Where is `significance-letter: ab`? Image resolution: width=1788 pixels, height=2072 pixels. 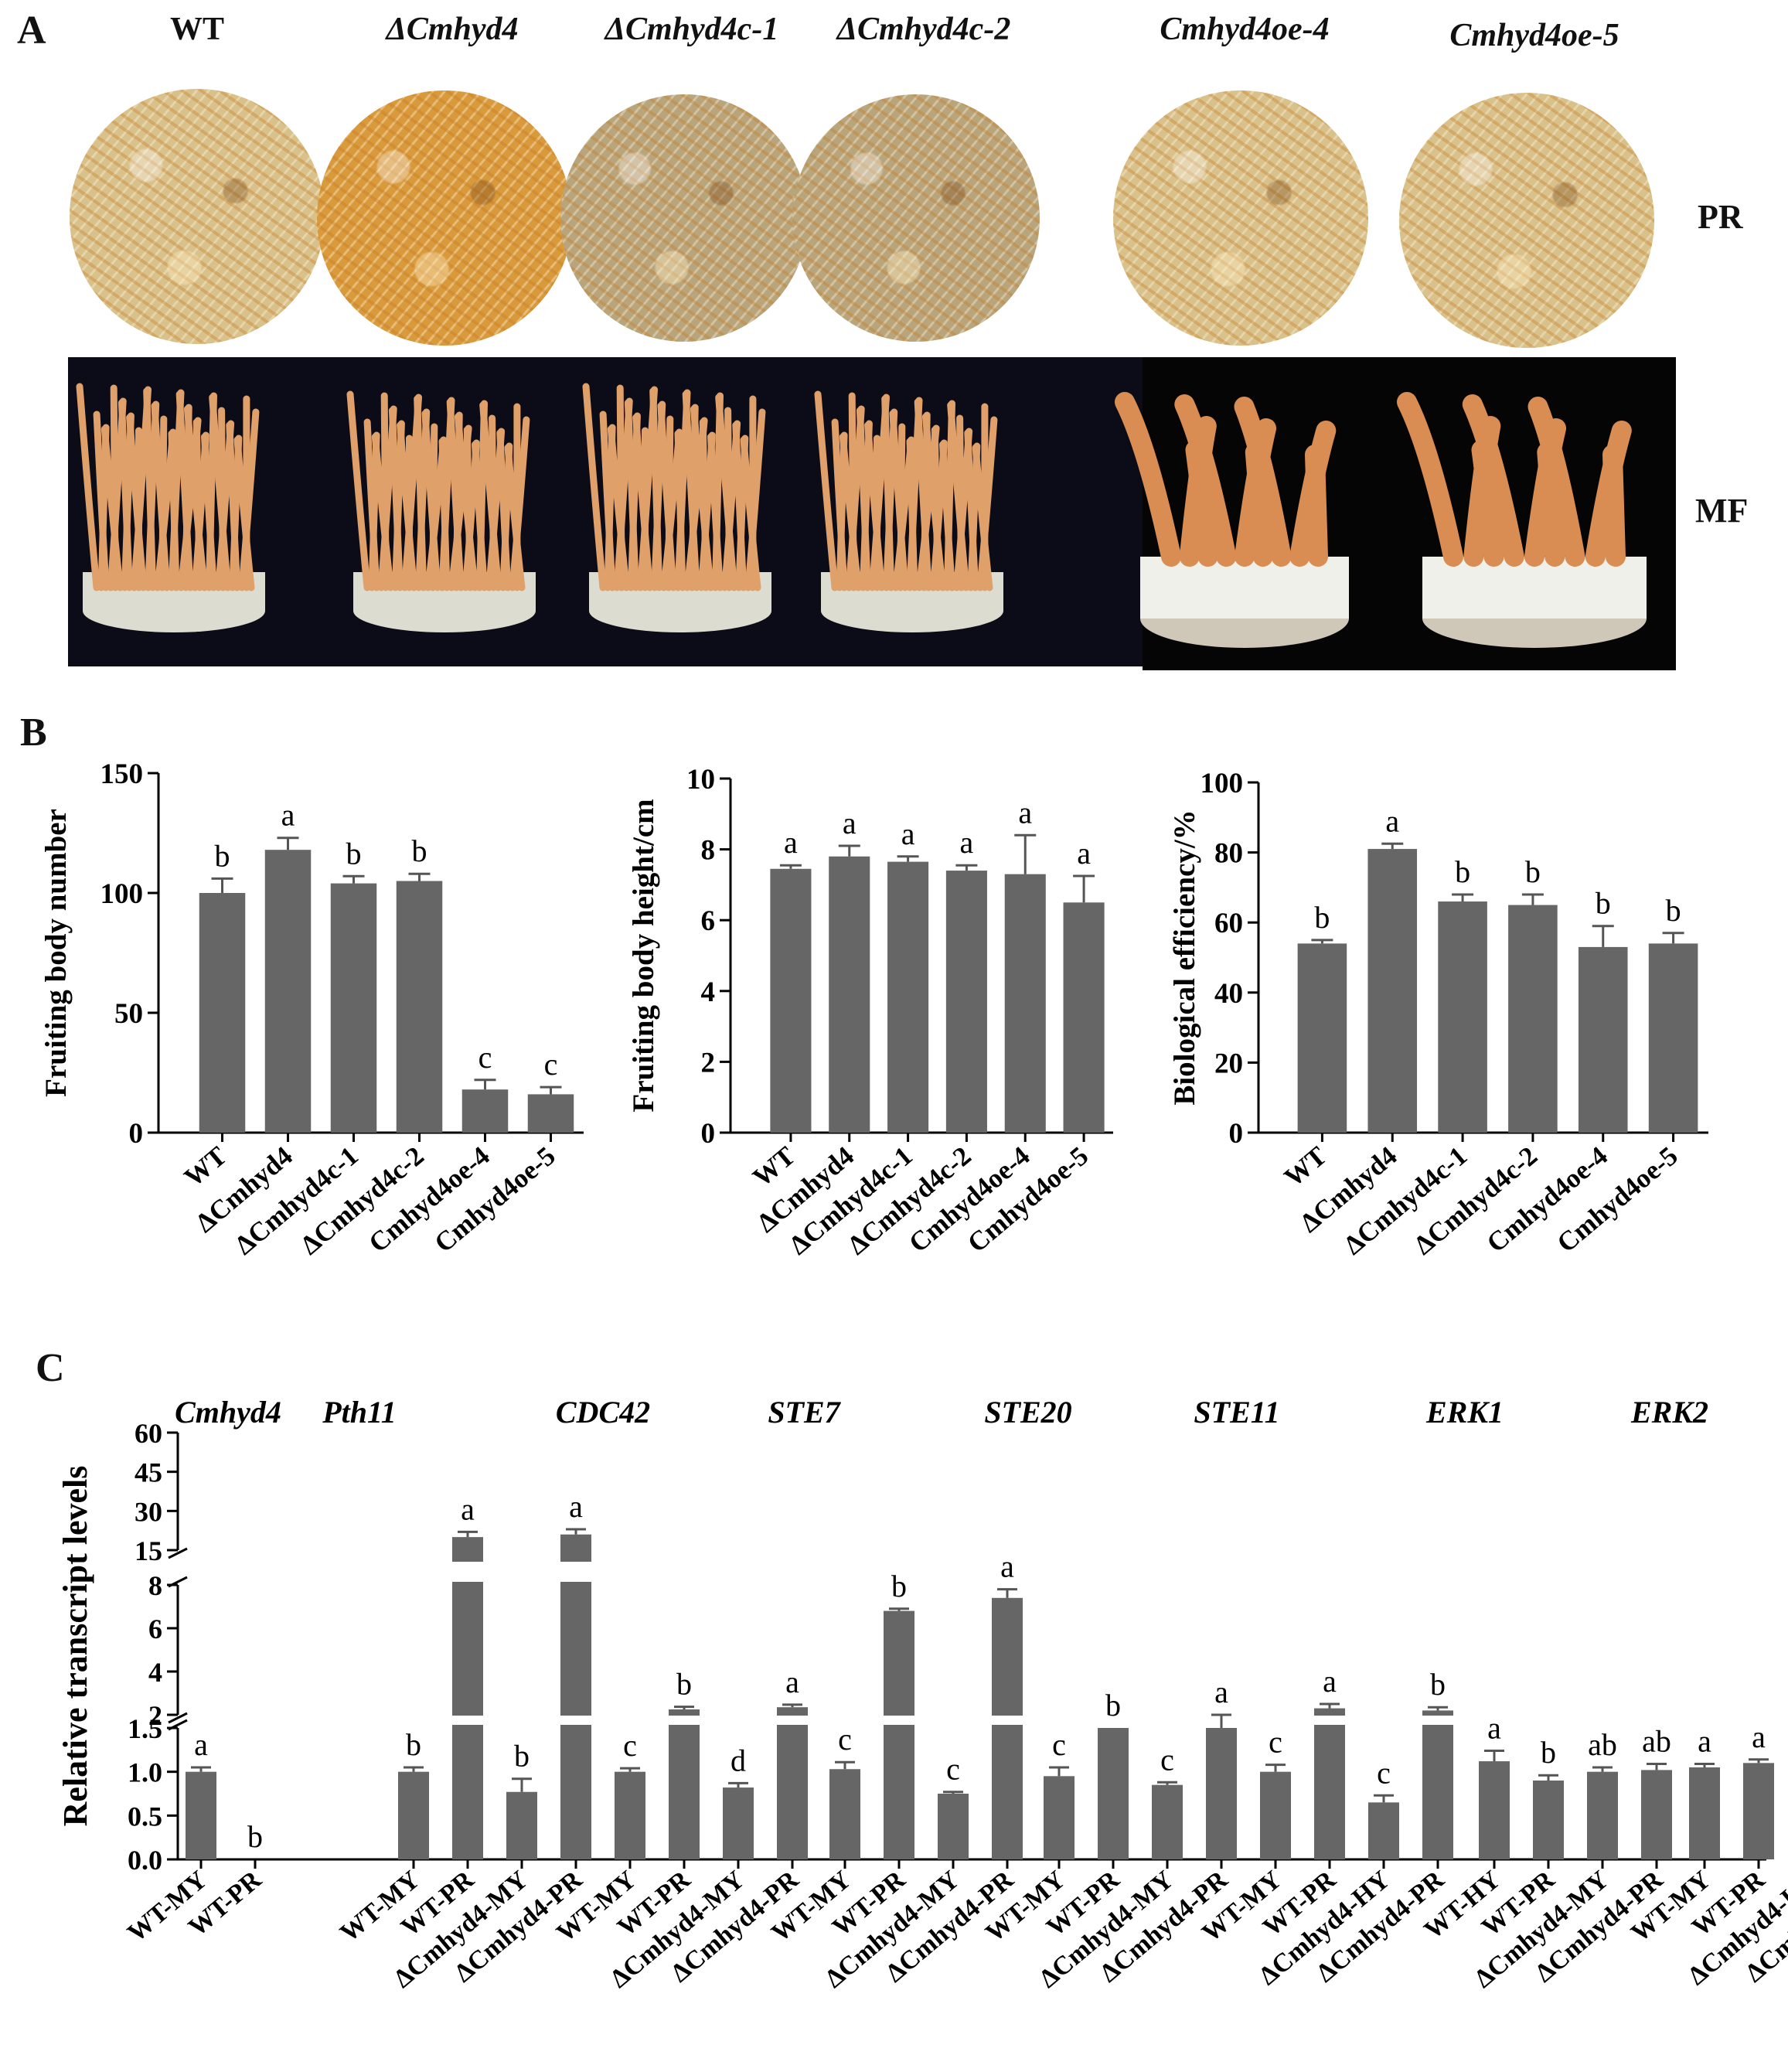
significance-letter: ab is located at coordinates (1657, 1741).